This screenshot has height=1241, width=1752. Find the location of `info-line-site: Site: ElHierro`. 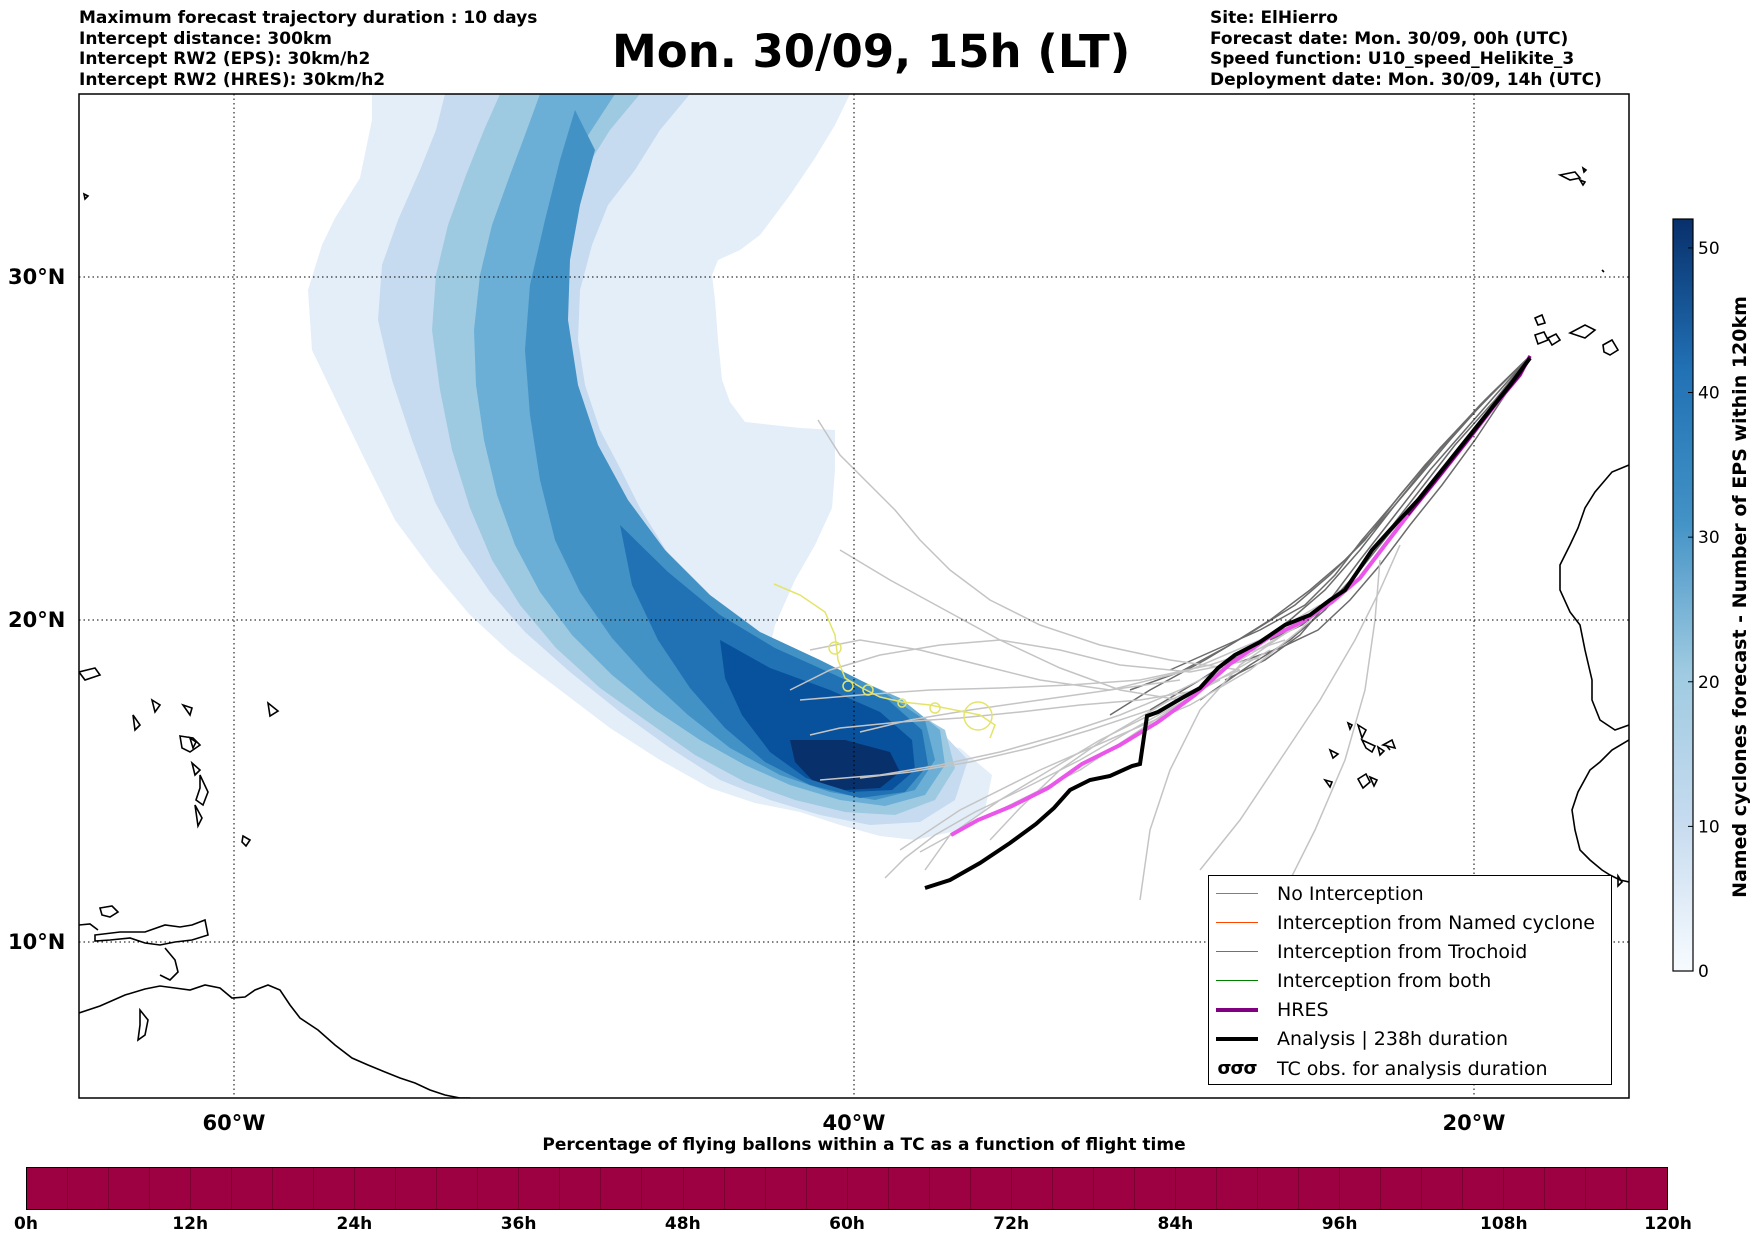

info-line-site: Site: ElHierro is located at coordinates (1274, 18).